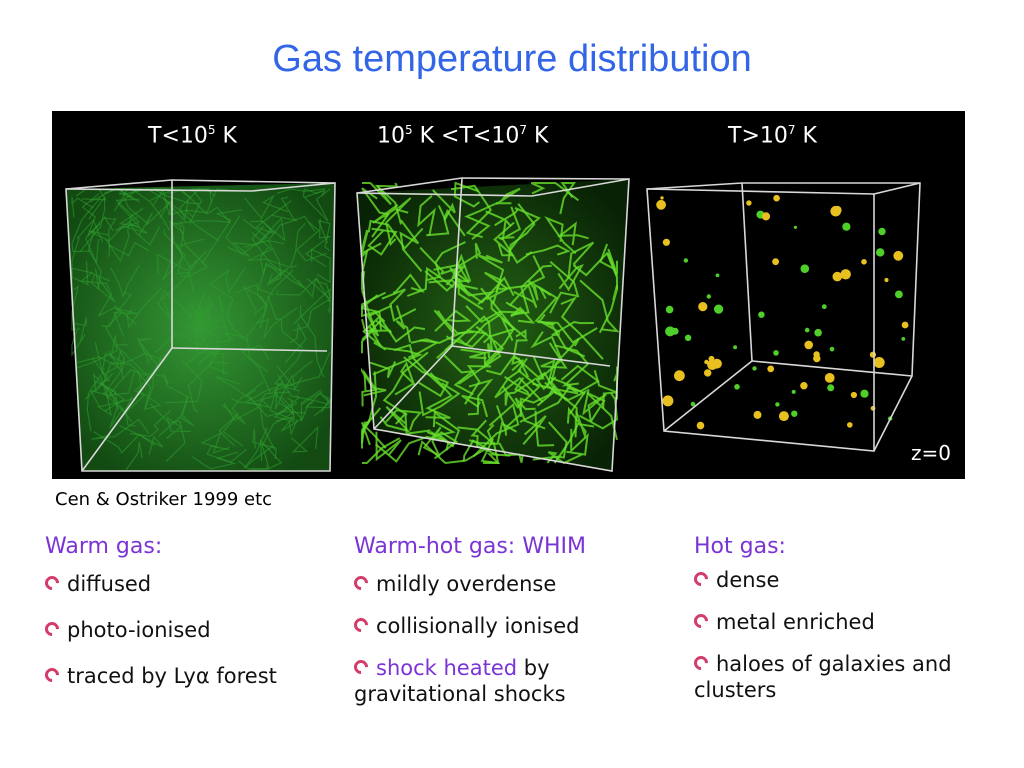 Image resolution: width=1024 pixels, height=768 pixels. Describe the element at coordinates (772, 136) in the screenshot. I see `panel-label-hot: T>107 K` at that location.